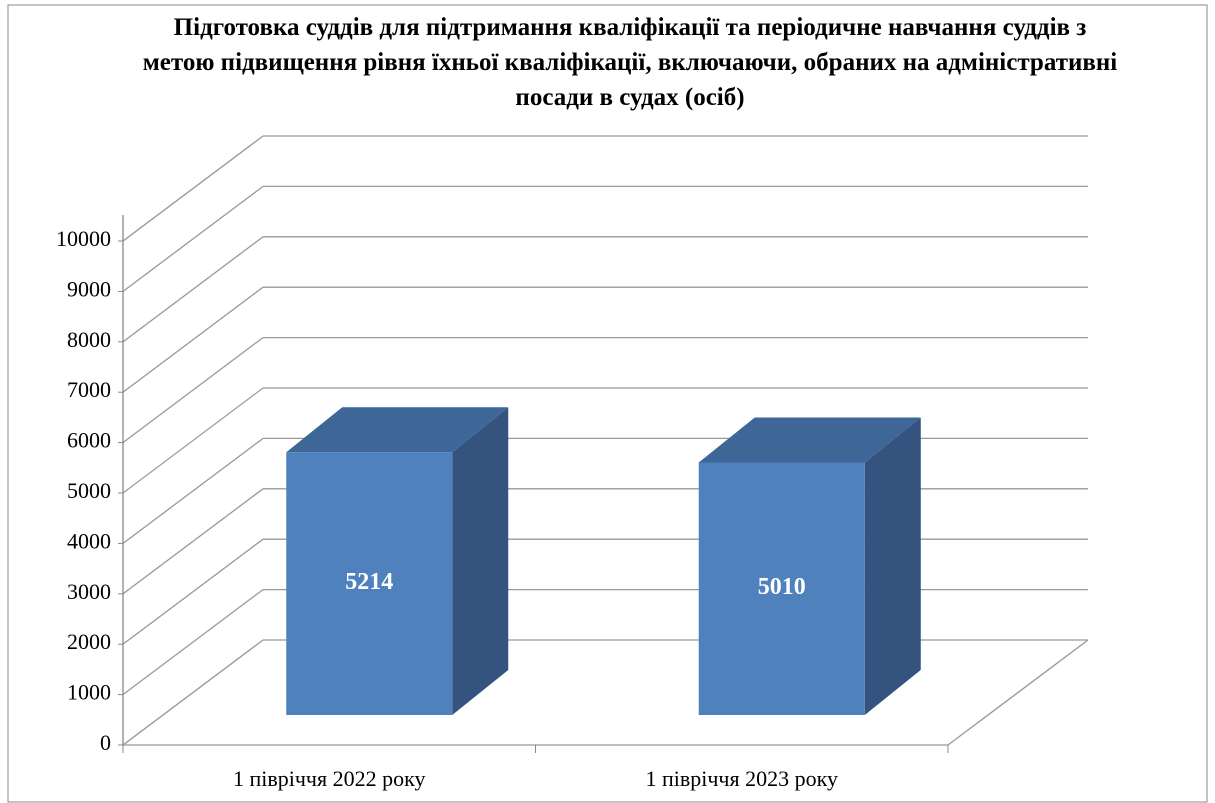  I want to click on y-tick-label: 1000, so click(89, 692).